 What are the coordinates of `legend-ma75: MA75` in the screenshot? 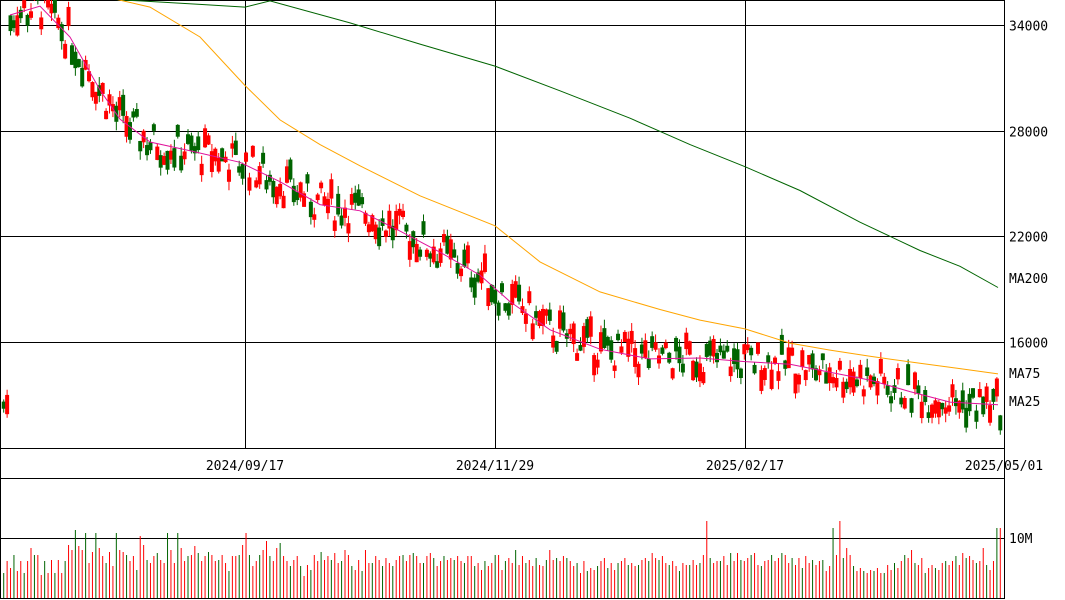 It's located at (1024, 374).